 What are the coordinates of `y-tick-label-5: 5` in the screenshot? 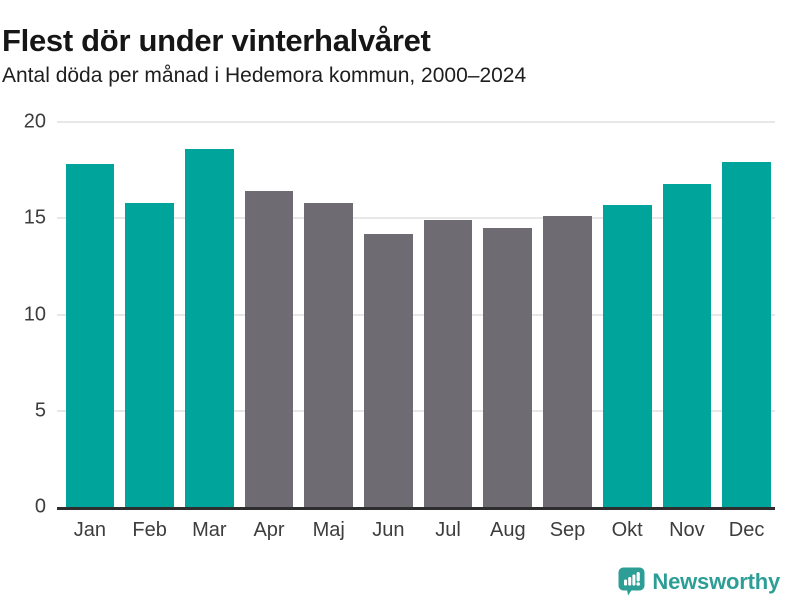 It's located at (40, 410).